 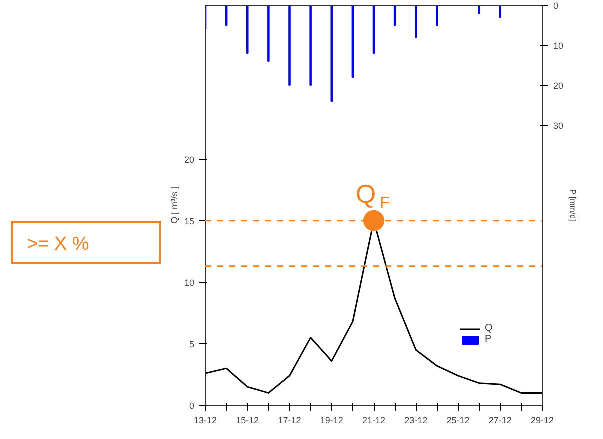 What do you see at coordinates (559, 126) in the screenshot?
I see `y2-tick-label: 30` at bounding box center [559, 126].